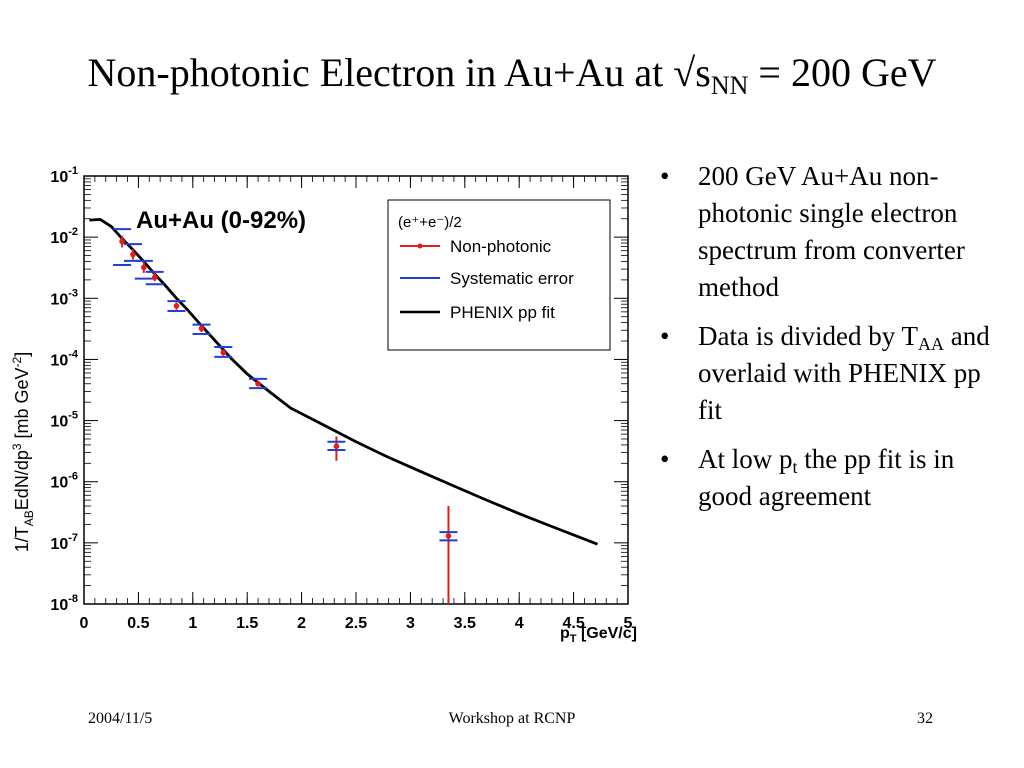 The width and height of the screenshot is (1024, 768). Describe the element at coordinates (64, 358) in the screenshot. I see `y-tick-label: 10⁻⁴` at that location.